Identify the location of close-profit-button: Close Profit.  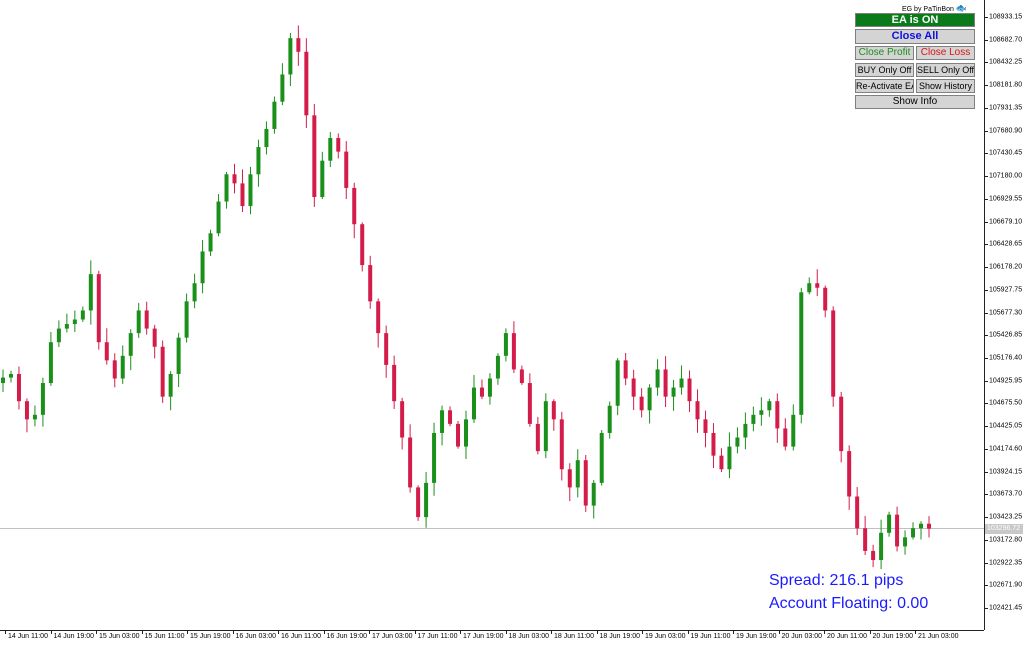
(884, 53).